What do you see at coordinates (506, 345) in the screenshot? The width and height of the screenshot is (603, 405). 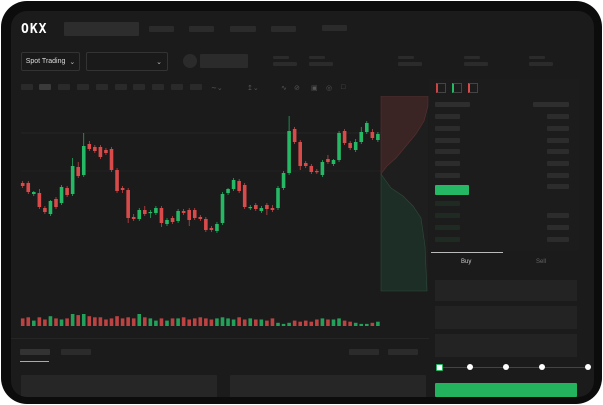 I see `total-input` at bounding box center [506, 345].